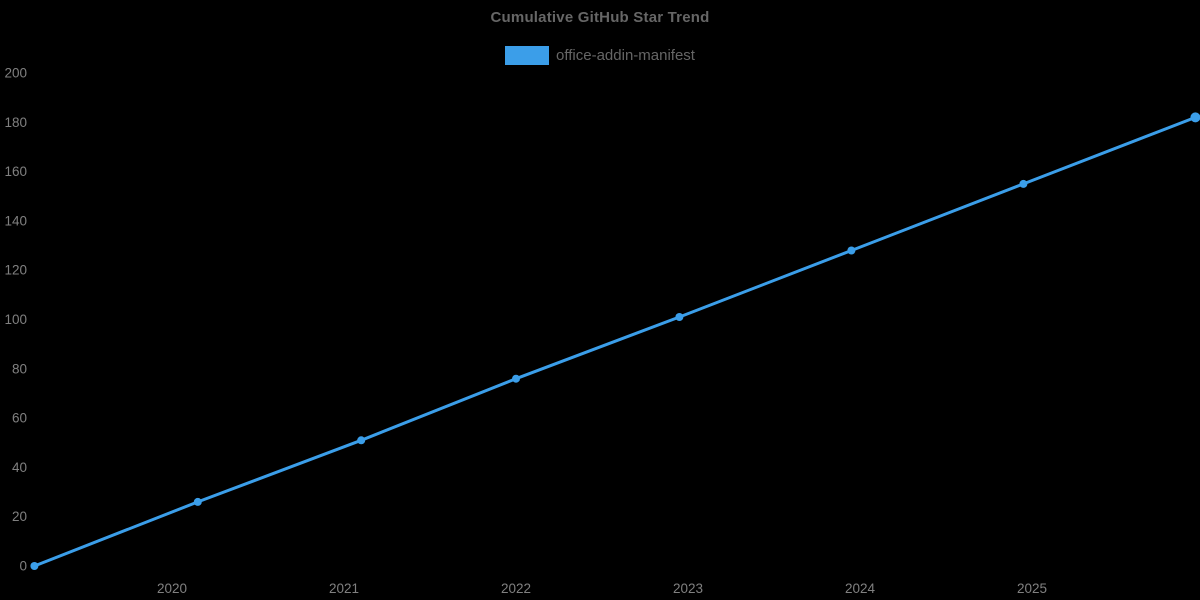 This screenshot has width=1200, height=600. I want to click on y-tick-label: 20, so click(19, 516).